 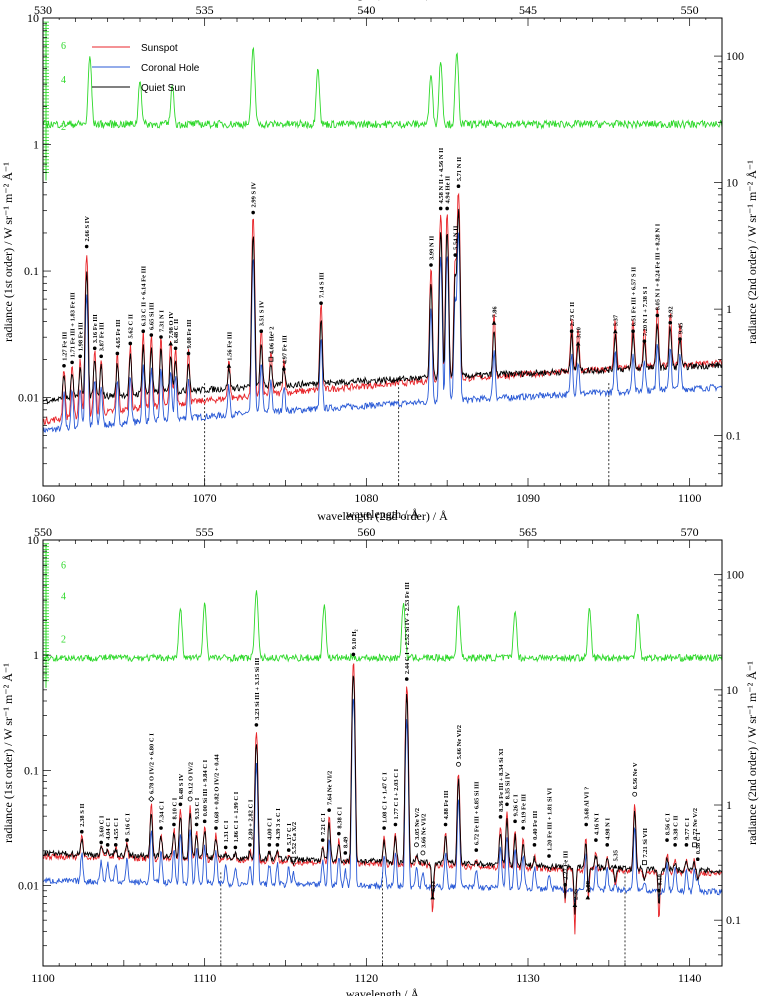 What do you see at coordinates (294, 838) in the screenshot?
I see `line-id-label: 5.52 Ca X/2` at bounding box center [294, 838].